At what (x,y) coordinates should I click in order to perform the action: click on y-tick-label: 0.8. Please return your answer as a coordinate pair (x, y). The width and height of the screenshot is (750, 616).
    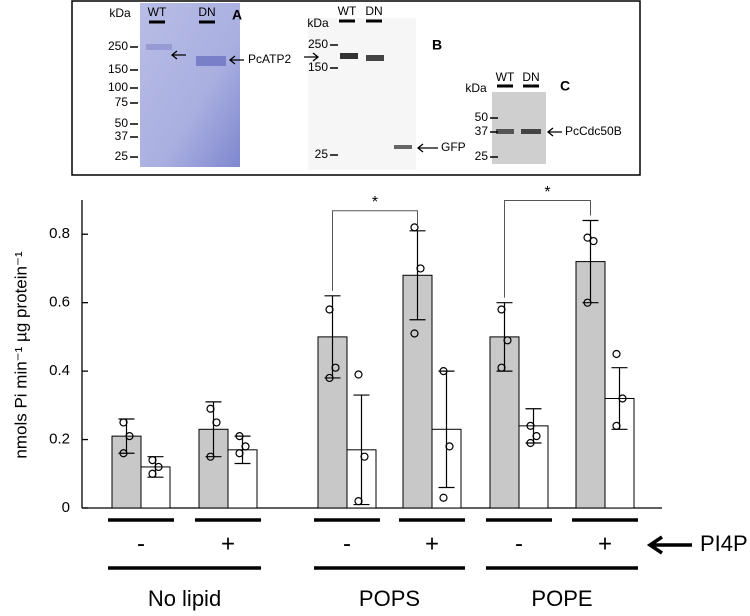
    Looking at the image, I should click on (59, 233).